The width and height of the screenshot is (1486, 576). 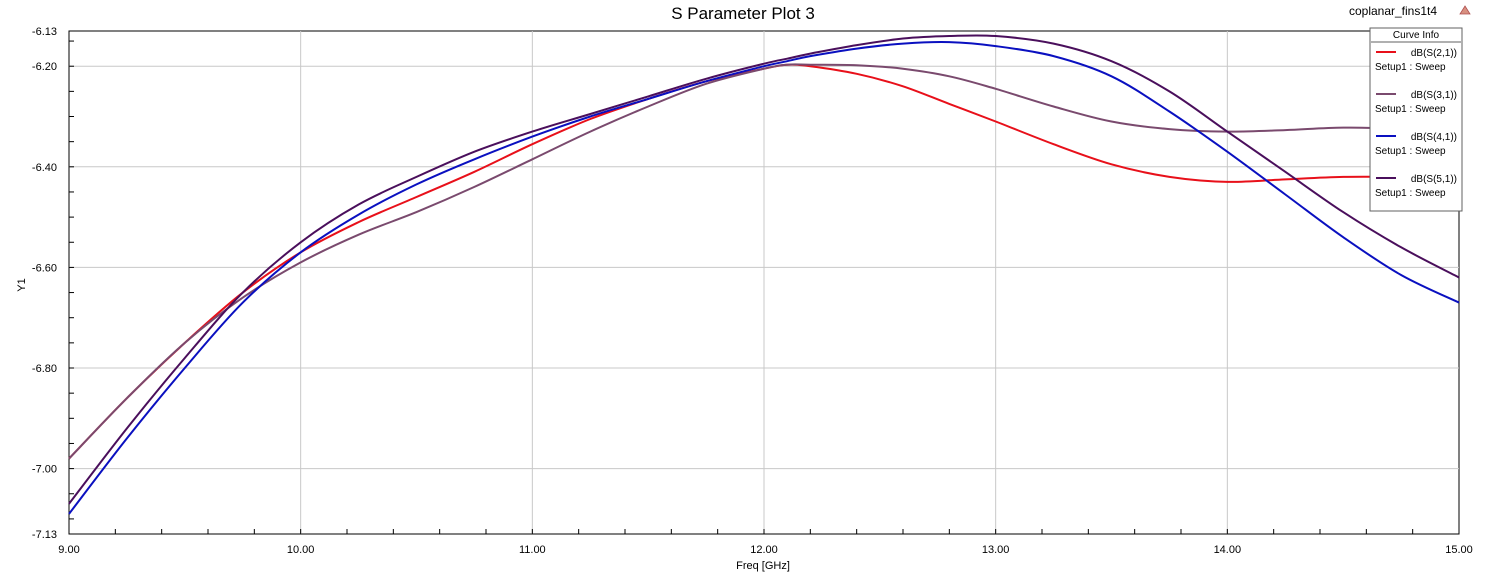 What do you see at coordinates (68, 550) in the screenshot?
I see `x-tick-label: 9.00` at bounding box center [68, 550].